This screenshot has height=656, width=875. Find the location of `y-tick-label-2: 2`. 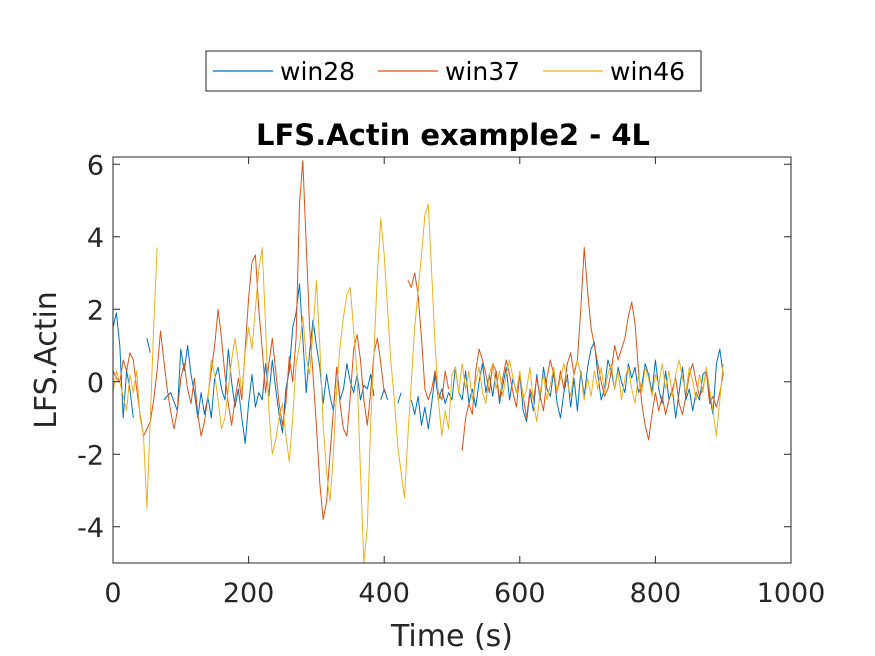

y-tick-label-2: 2 is located at coordinates (95, 310).